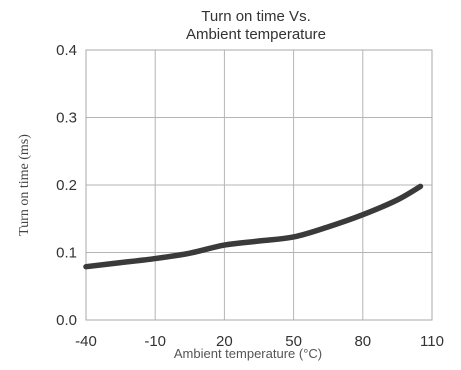  I want to click on y-tick-label: 0.2, so click(66, 185).